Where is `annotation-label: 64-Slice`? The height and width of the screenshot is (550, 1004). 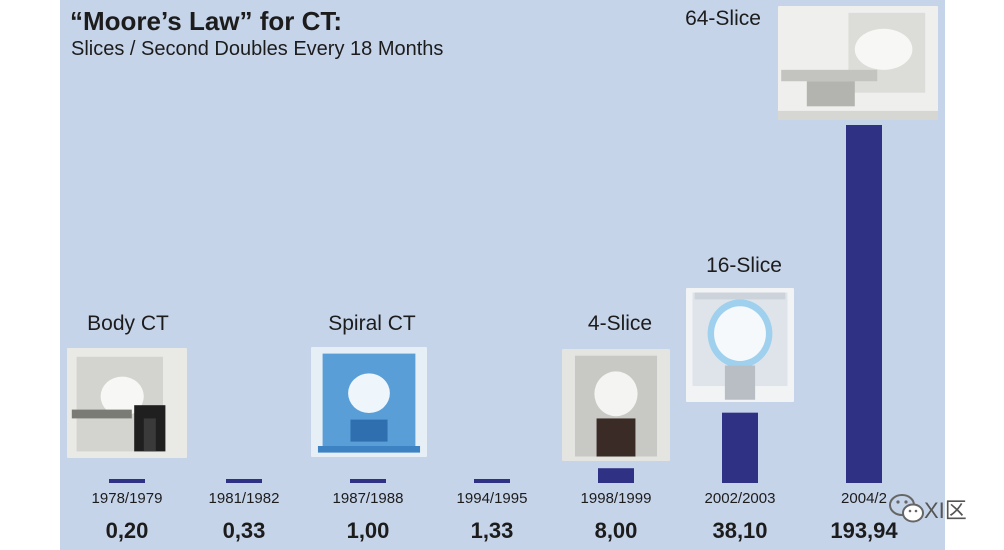
annotation-label: 64-Slice is located at coordinates (723, 18).